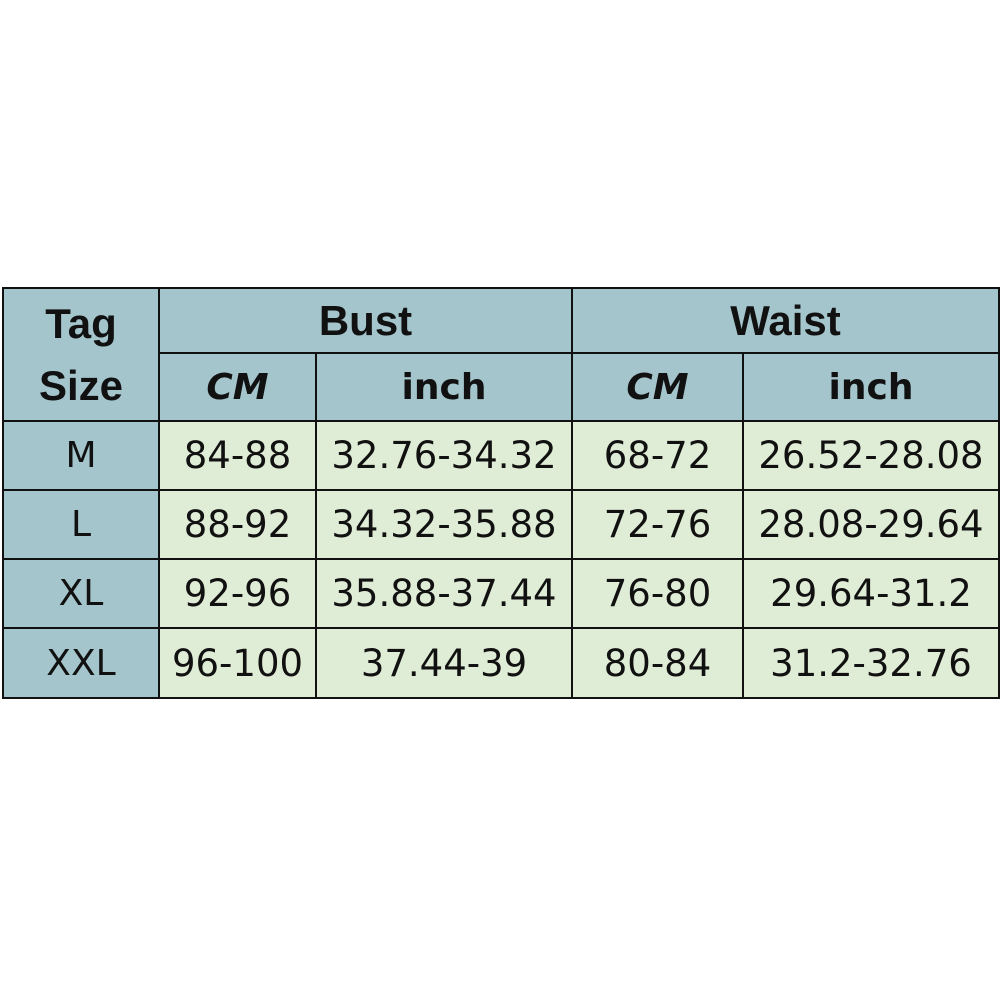  I want to click on table-row: L 88-92 34.32-35.88 72-76 28.08-29.64, so click(501, 524).